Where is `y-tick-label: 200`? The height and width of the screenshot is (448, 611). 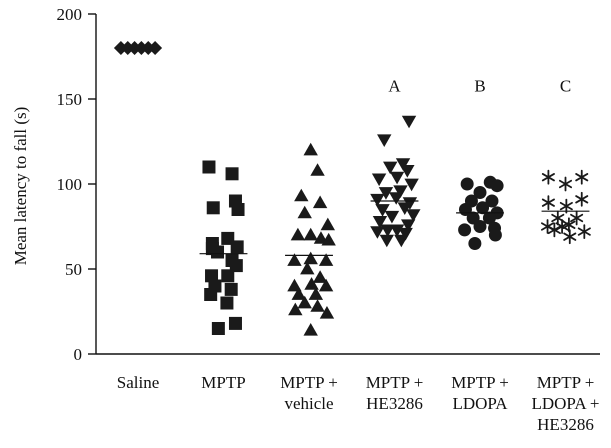 y-tick-label: 200 is located at coordinates (70, 14).